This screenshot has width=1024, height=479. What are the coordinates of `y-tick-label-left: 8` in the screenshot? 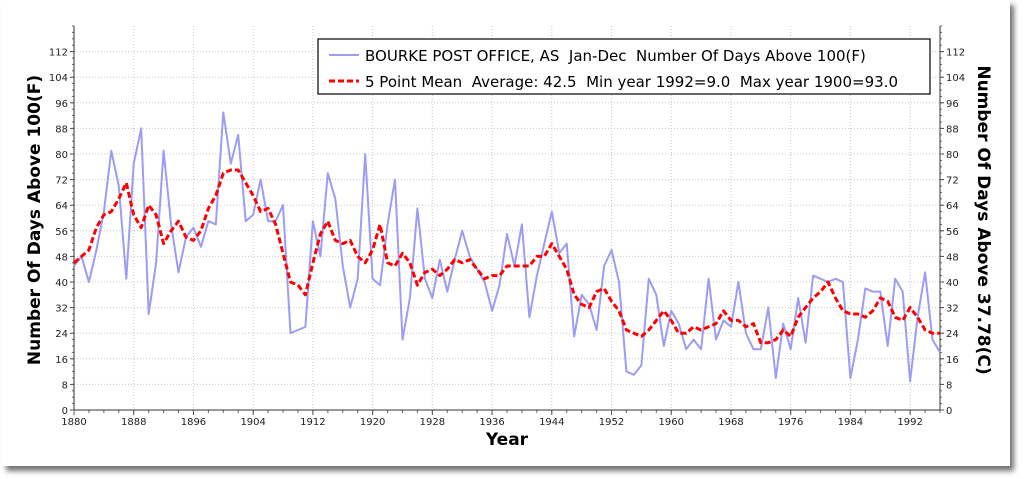 It's located at (65, 385).